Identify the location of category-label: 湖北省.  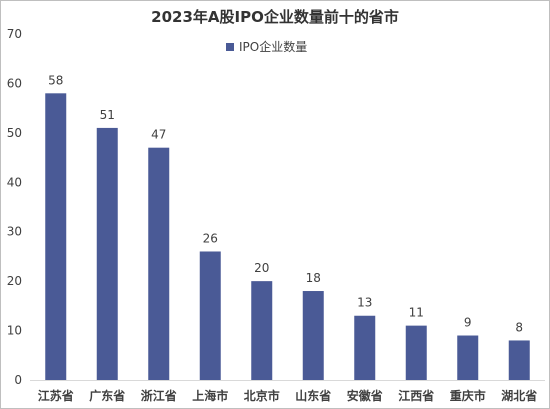
(519, 395).